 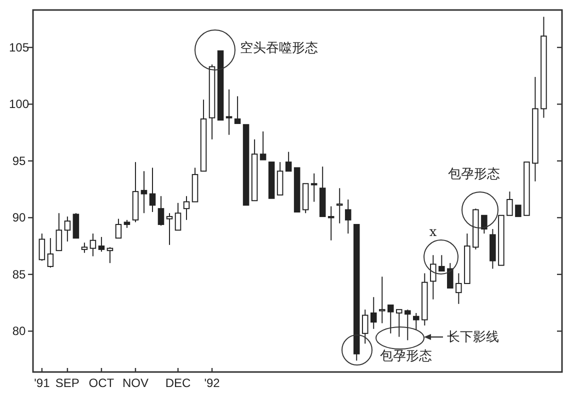 I want to click on annotation: 长下影线, so click(x=473, y=337).